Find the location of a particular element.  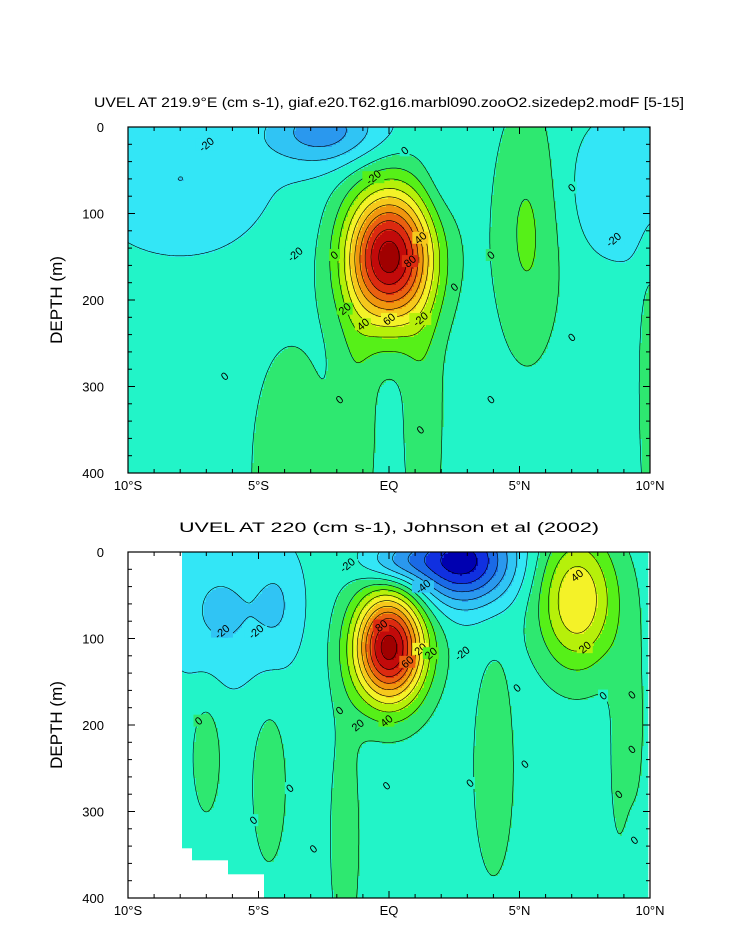

contour-line--20 is located at coordinates (273, 154).